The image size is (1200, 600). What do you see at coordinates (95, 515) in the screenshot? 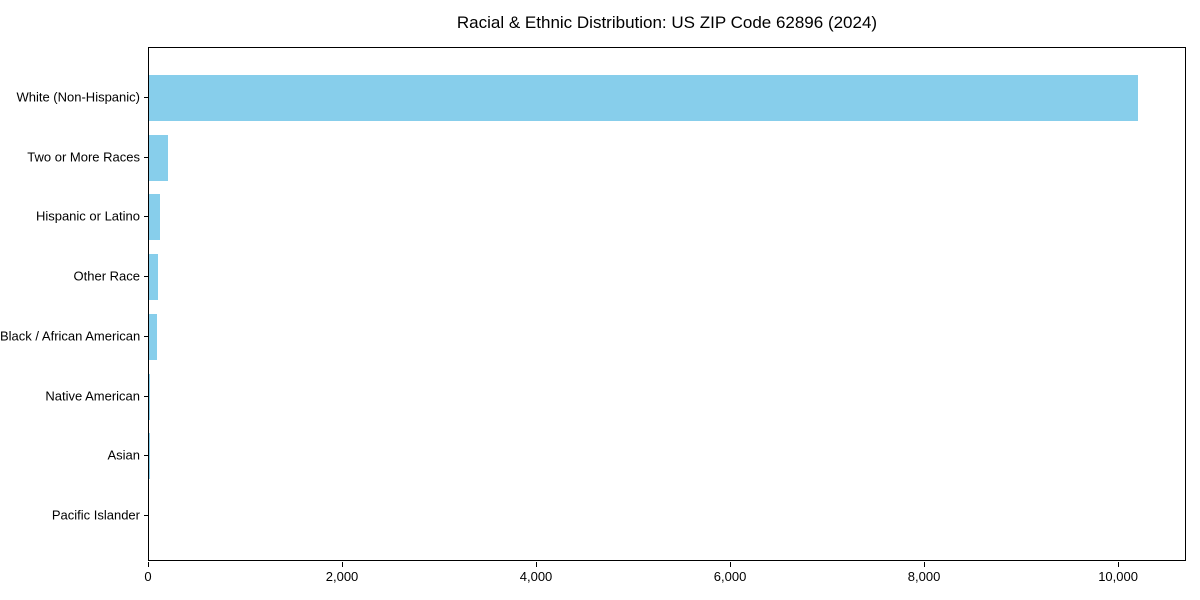
I see `y-tick-label: Pacific Islander` at bounding box center [95, 515].